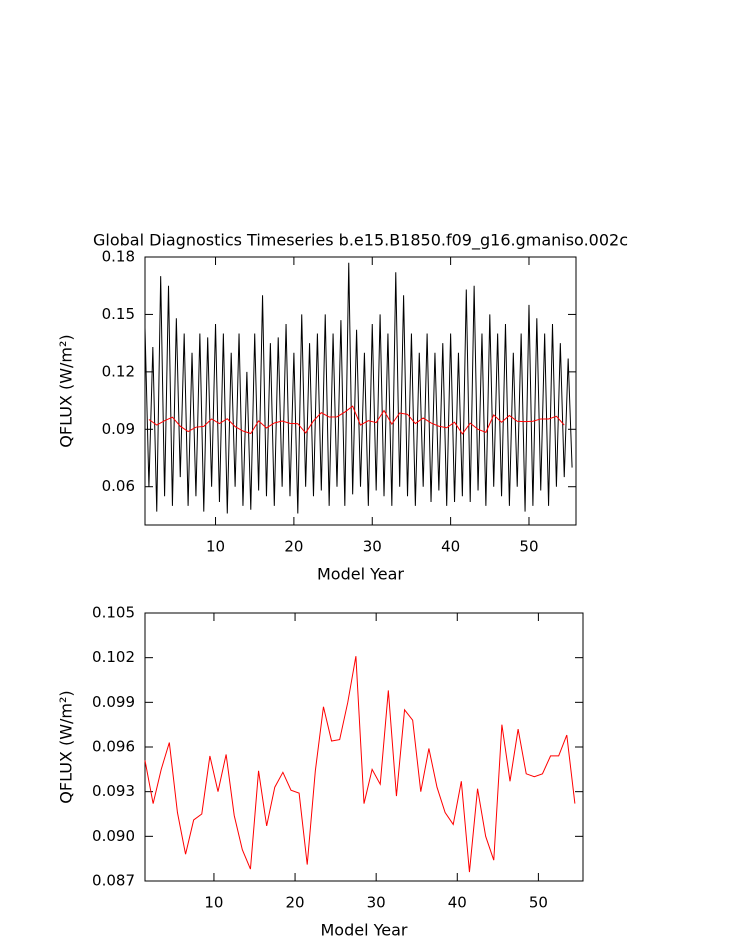 The width and height of the screenshot is (733, 945). Describe the element at coordinates (113, 702) in the screenshot. I see `y-tick-label: 0.099` at that location.